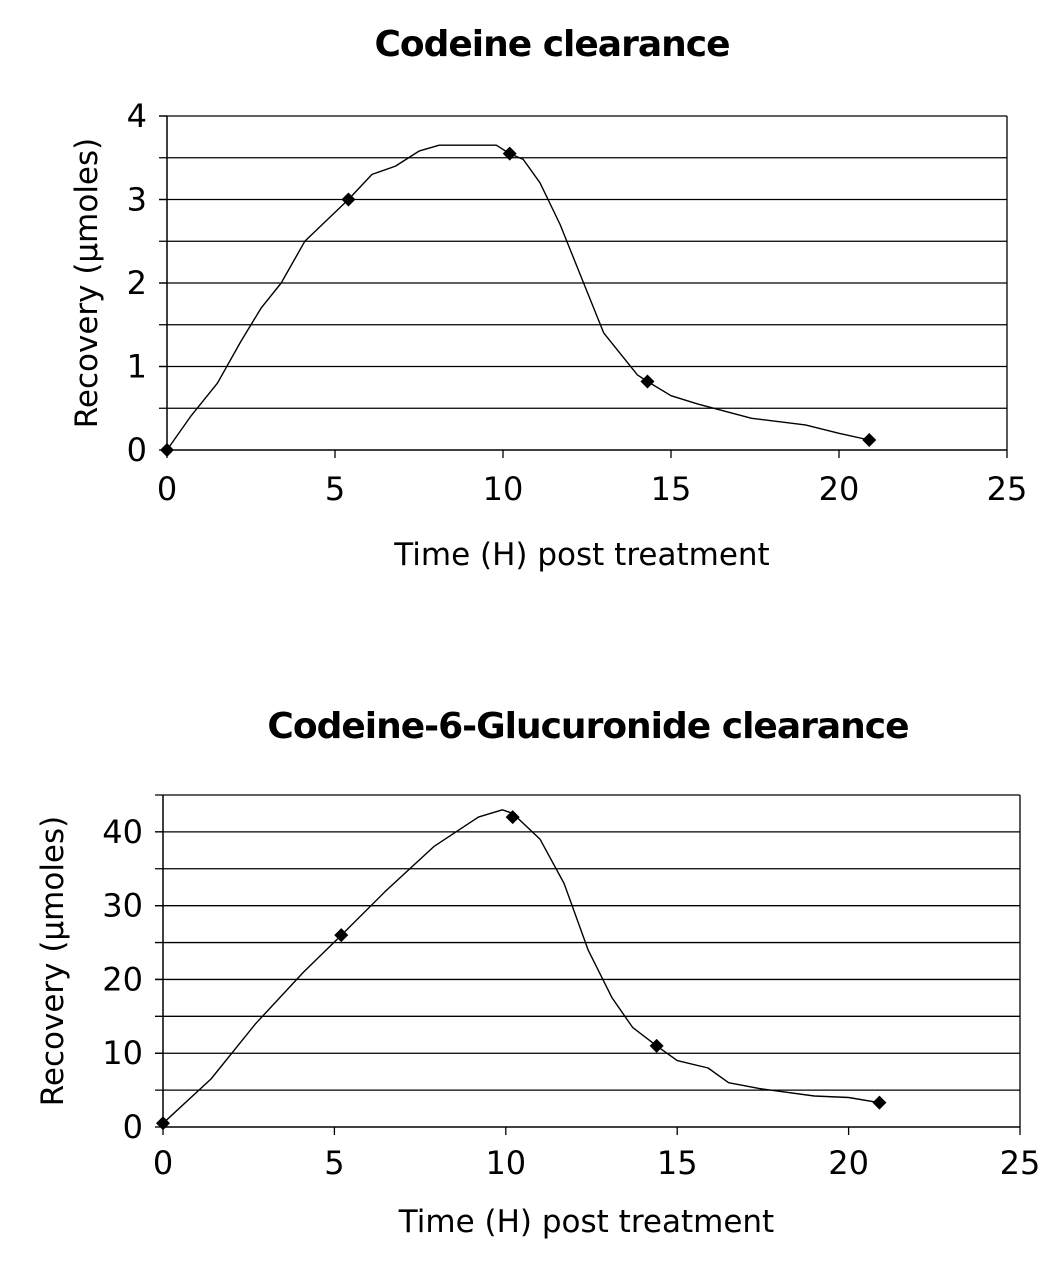 This screenshot has height=1280, width=1064. Describe the element at coordinates (122, 832) in the screenshot. I see `y-tick-label: 40` at that location.